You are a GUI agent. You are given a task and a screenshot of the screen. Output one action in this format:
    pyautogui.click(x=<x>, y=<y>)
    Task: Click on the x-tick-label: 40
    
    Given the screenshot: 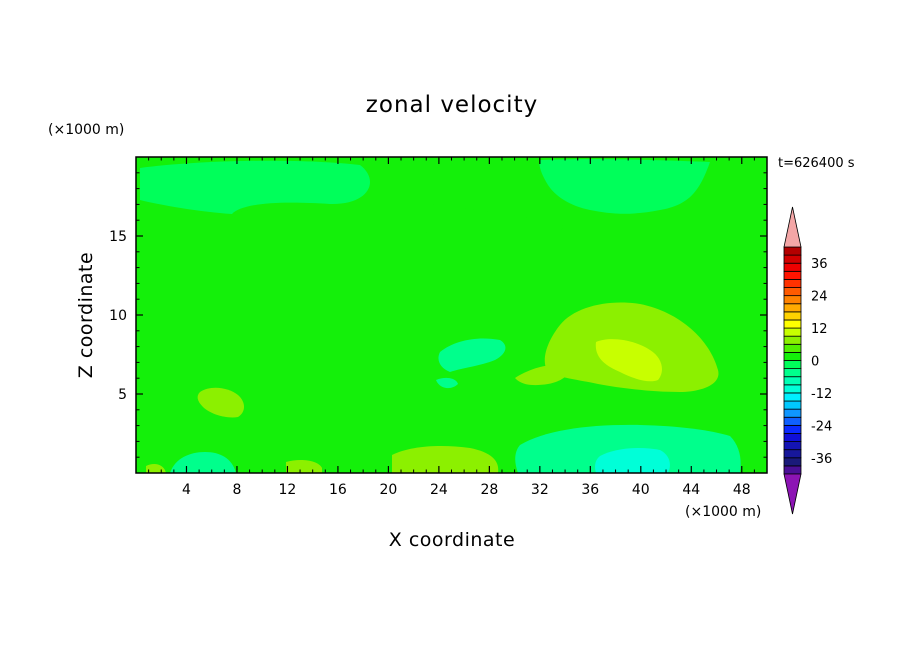 What is the action you would take?
    pyautogui.click(x=641, y=490)
    